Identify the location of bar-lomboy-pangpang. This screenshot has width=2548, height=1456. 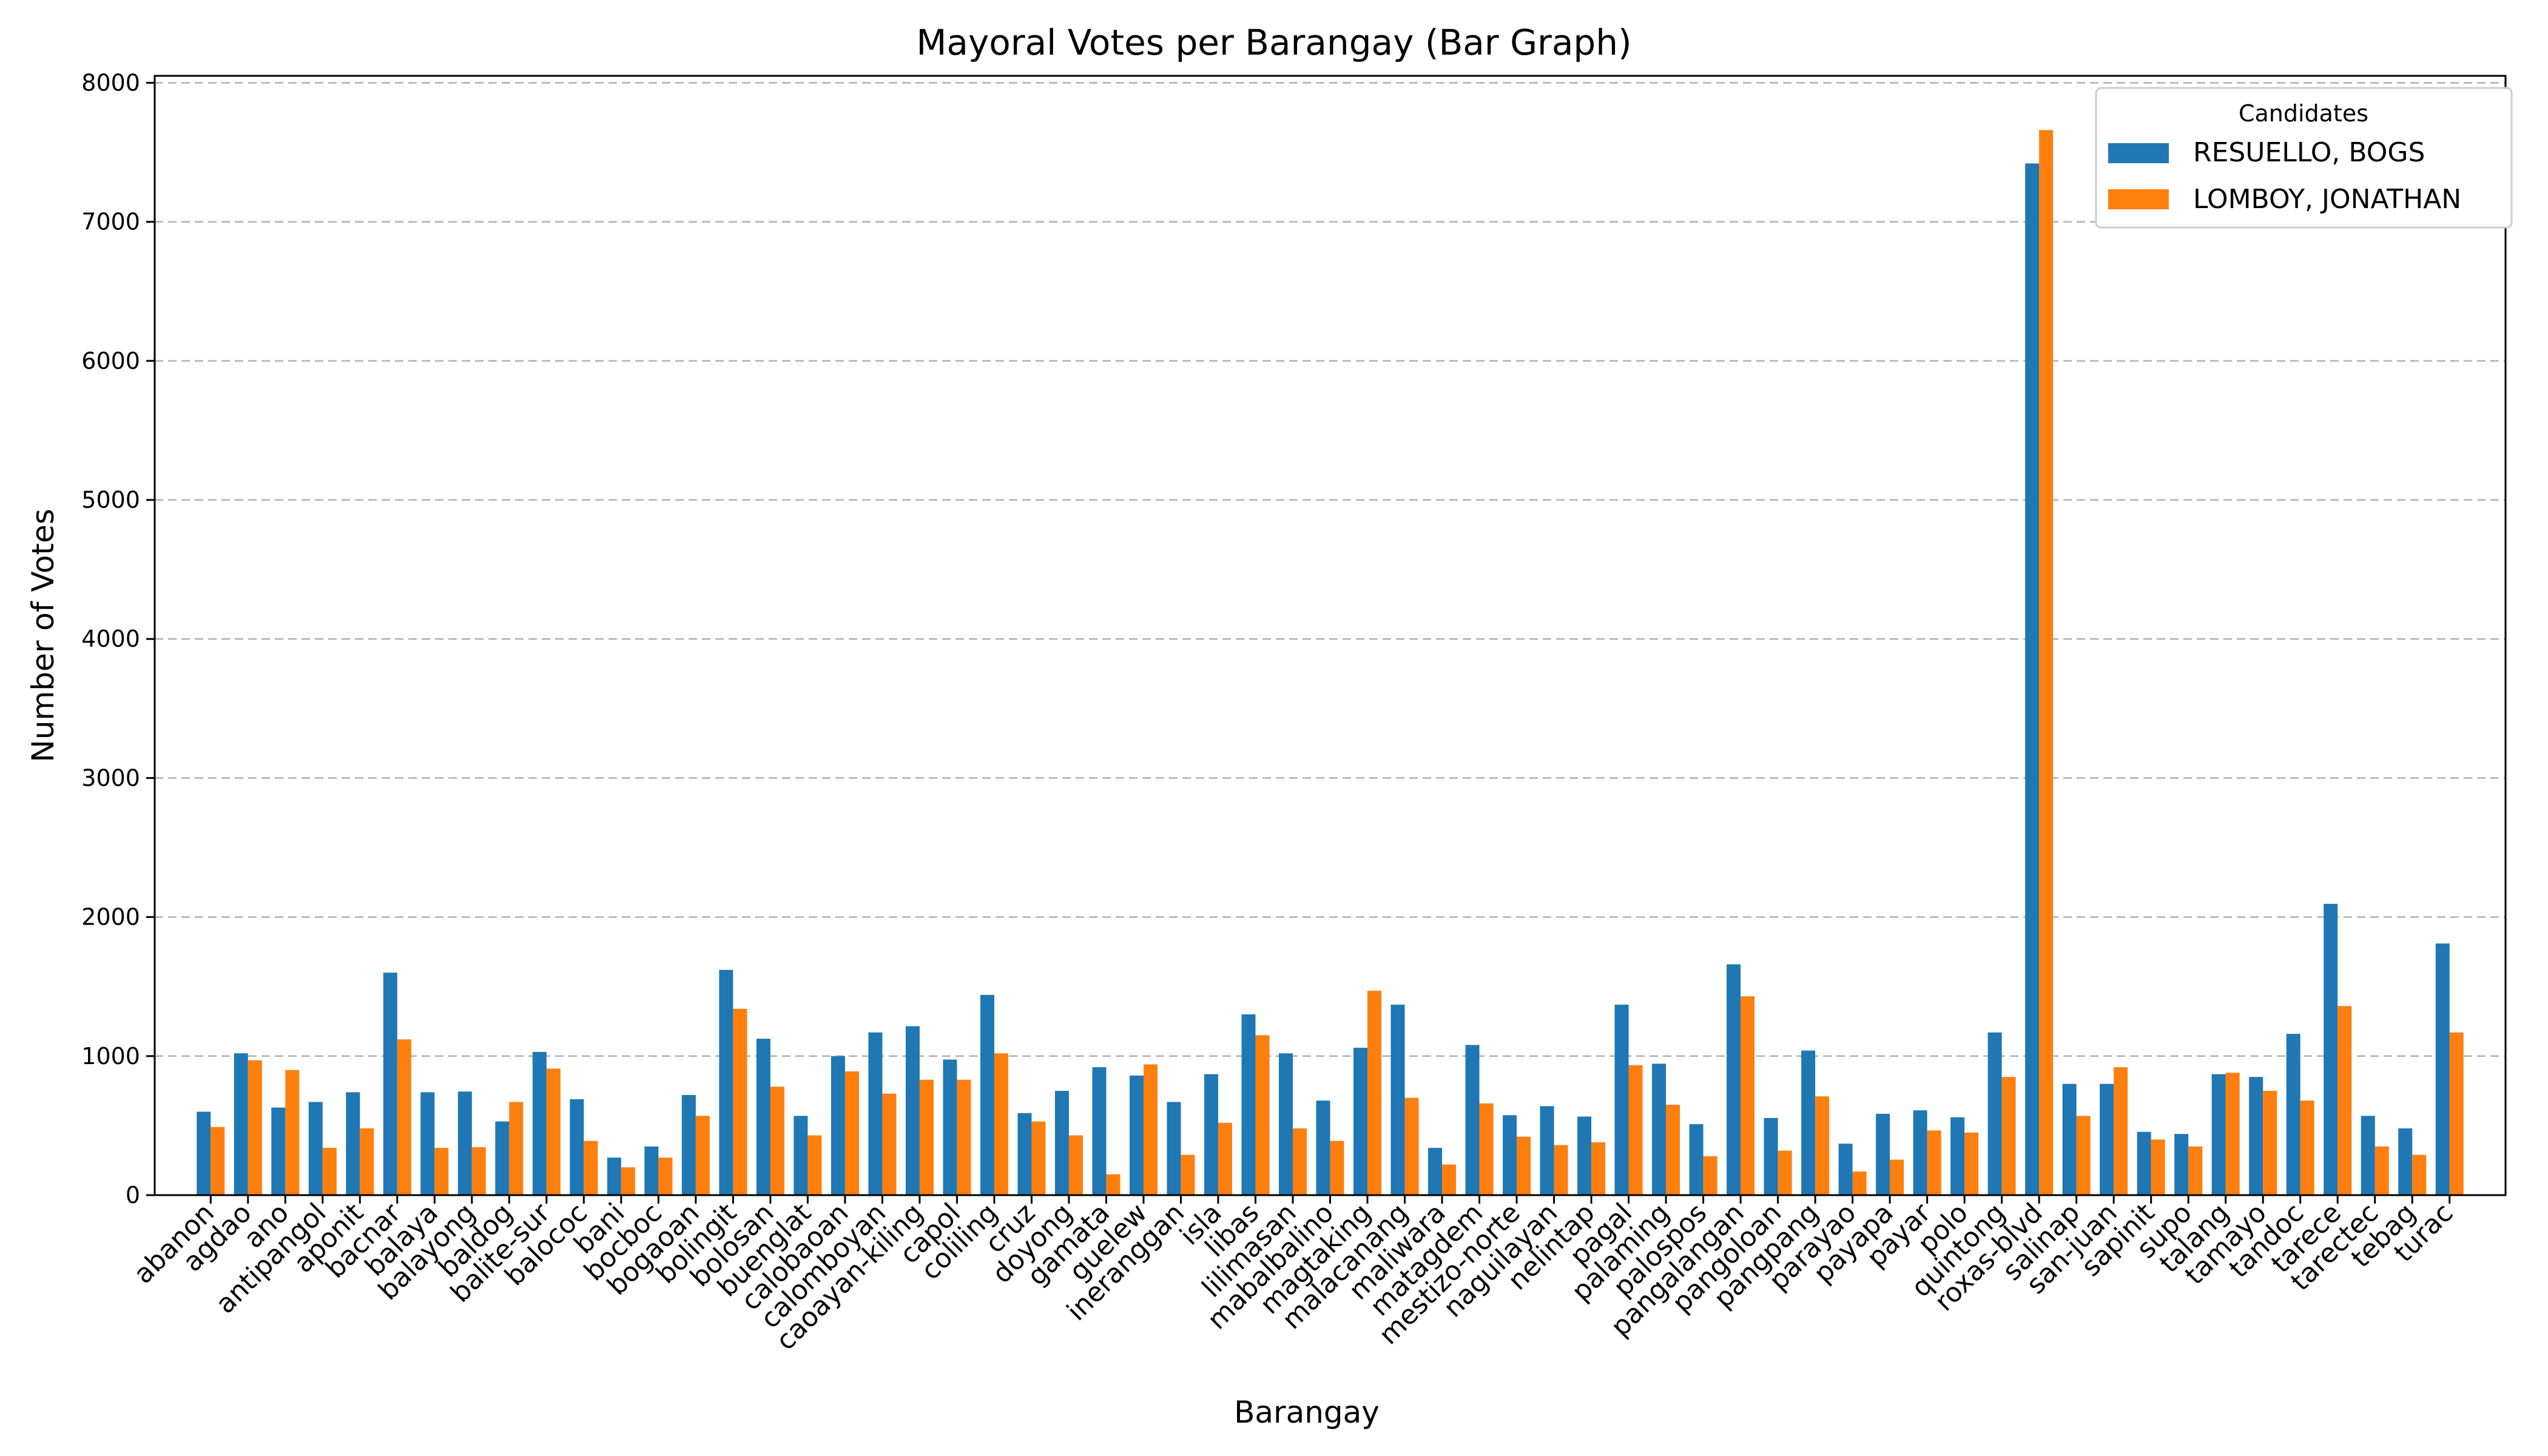
(1822, 1145).